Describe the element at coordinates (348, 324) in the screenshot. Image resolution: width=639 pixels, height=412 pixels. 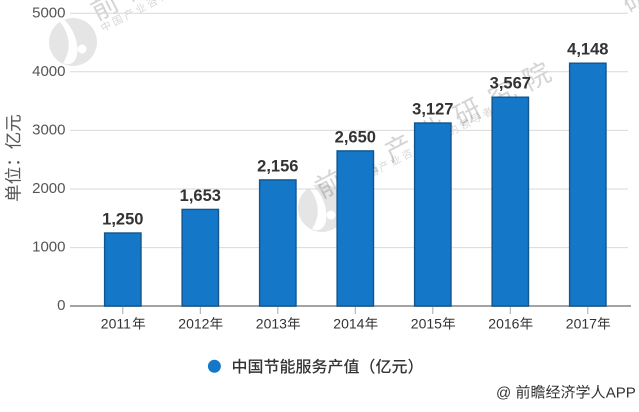
I see `svg-text: 2014` at that location.